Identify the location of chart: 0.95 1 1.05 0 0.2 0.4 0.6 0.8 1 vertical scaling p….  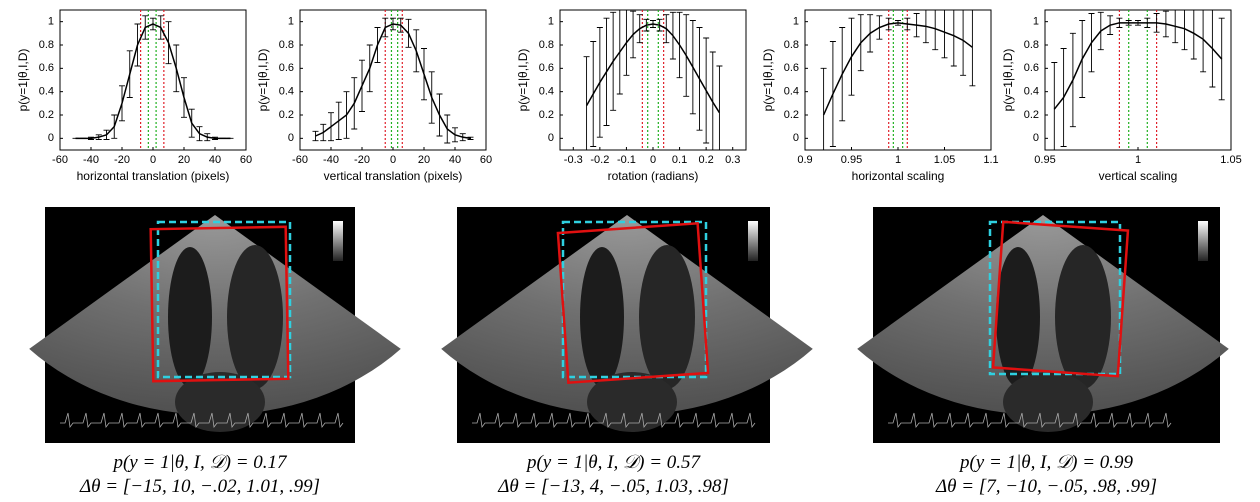
(1121, 96).